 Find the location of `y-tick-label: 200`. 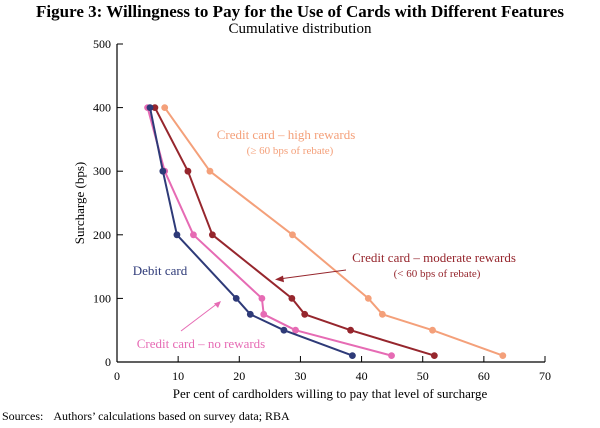

y-tick-label: 200 is located at coordinates (102, 235).